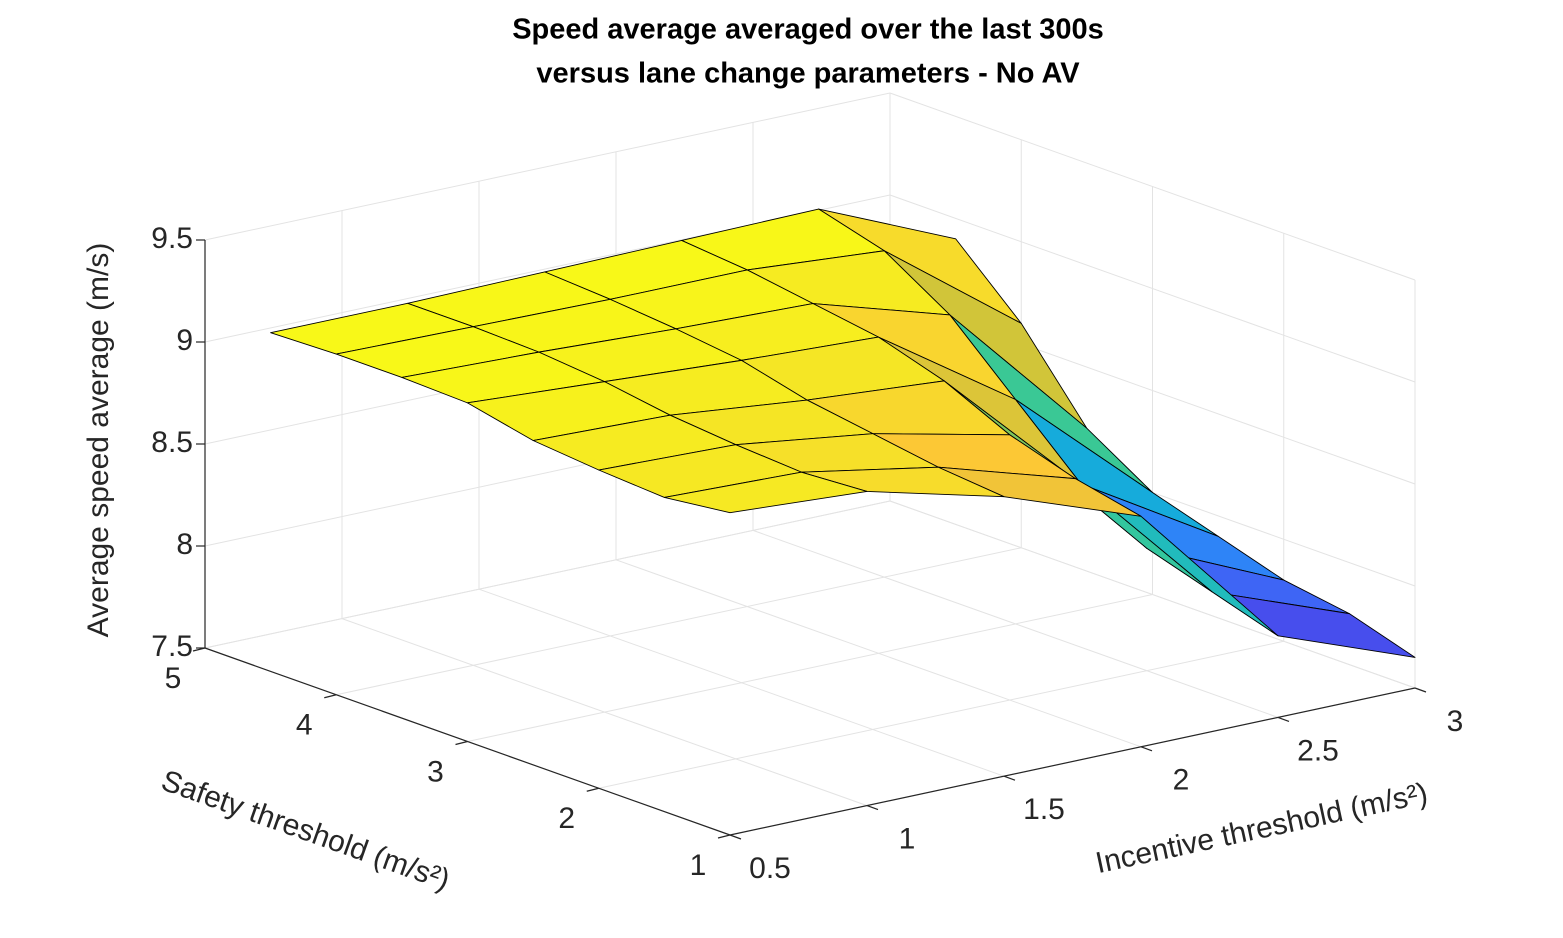 The image size is (1563, 938). What do you see at coordinates (907, 839) in the screenshot?
I see `x-tick-label: 1` at bounding box center [907, 839].